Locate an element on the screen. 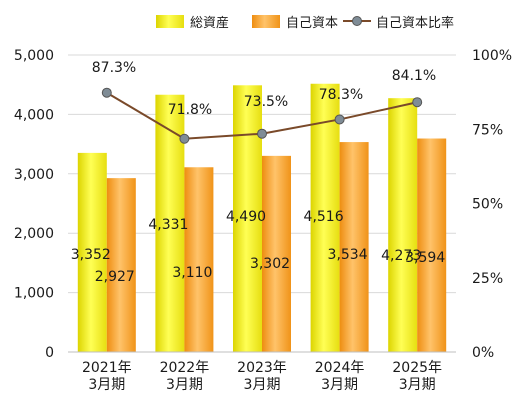  data-label-total-assets: 4,490 is located at coordinates (246, 217).